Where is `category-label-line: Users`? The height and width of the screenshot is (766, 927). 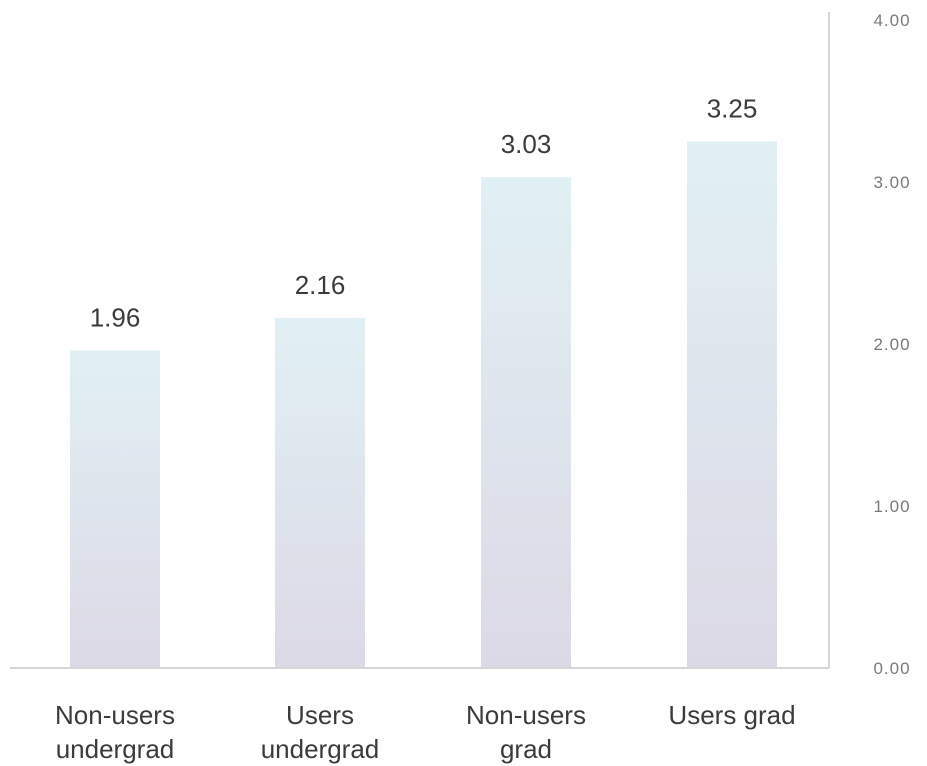 category-label-line: Users is located at coordinates (320, 715).